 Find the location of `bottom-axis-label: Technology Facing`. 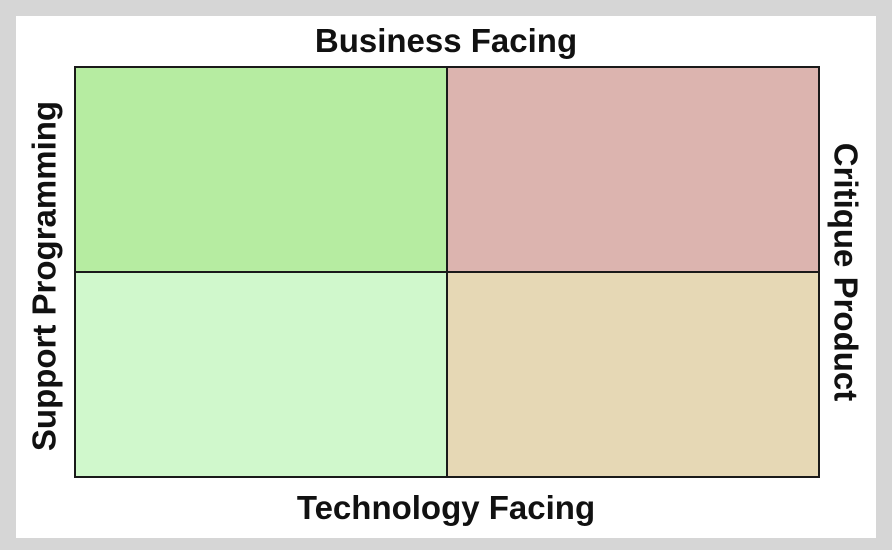

bottom-axis-label: Technology Facing is located at coordinates (446, 507).